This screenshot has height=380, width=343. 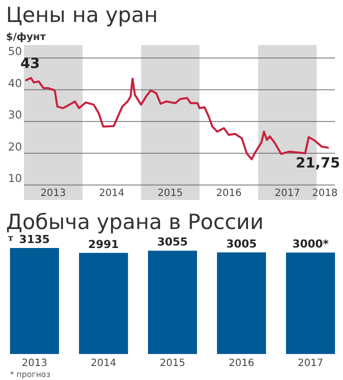 What do you see at coordinates (15, 178) in the screenshot?
I see `y-tick-label: 10` at bounding box center [15, 178].